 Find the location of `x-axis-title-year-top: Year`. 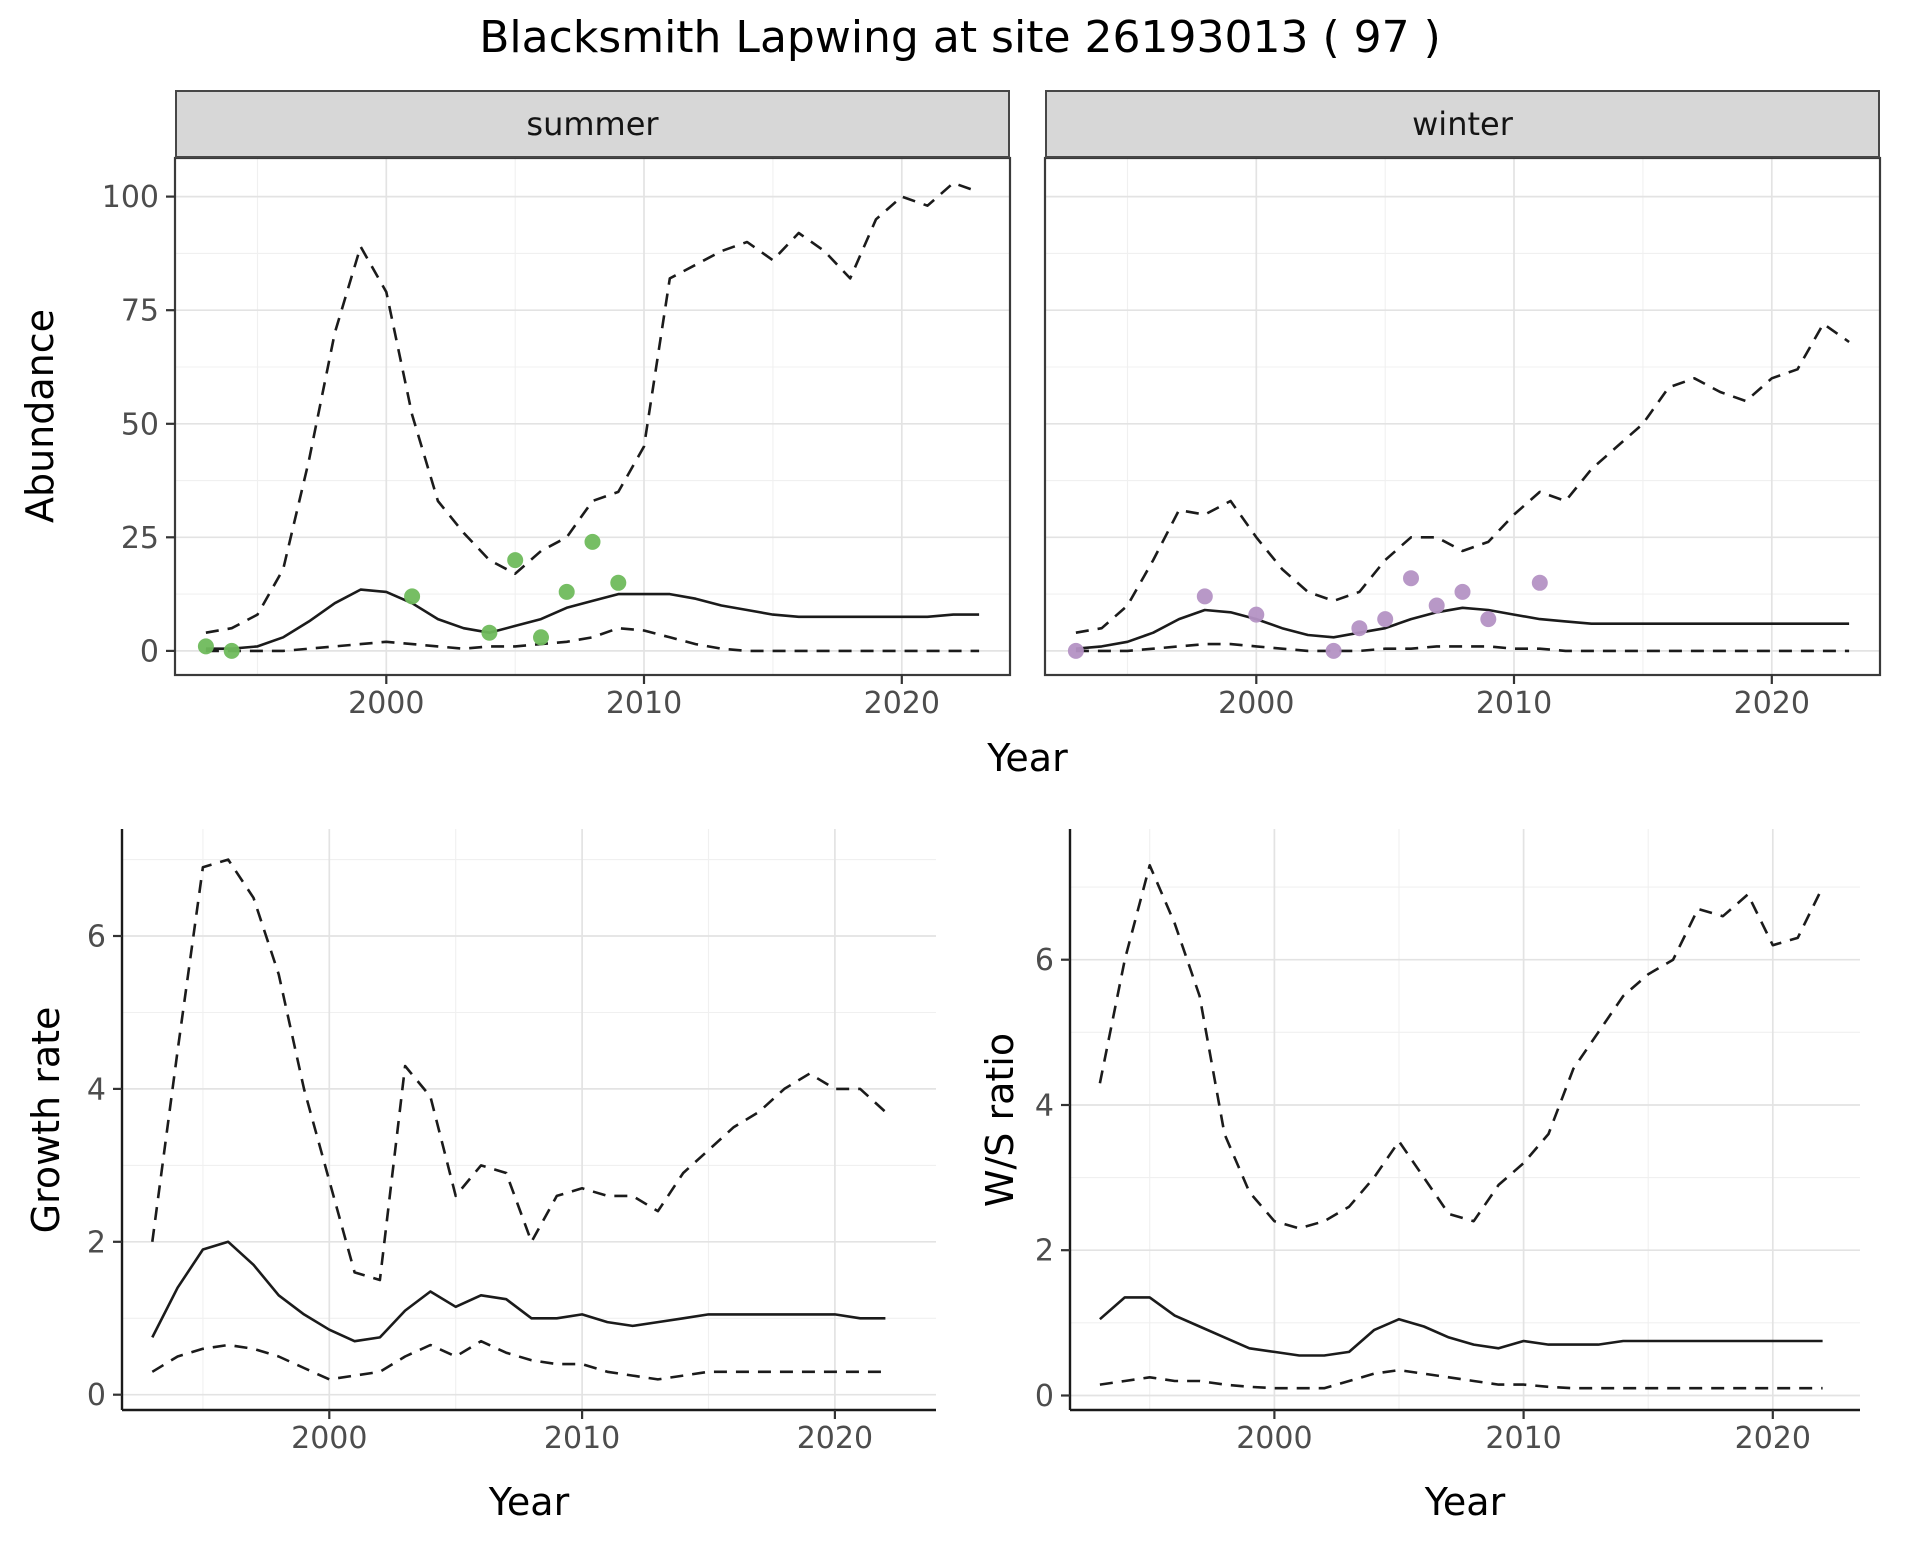

x-axis-title-year-top: Year is located at coordinates (1027, 758).